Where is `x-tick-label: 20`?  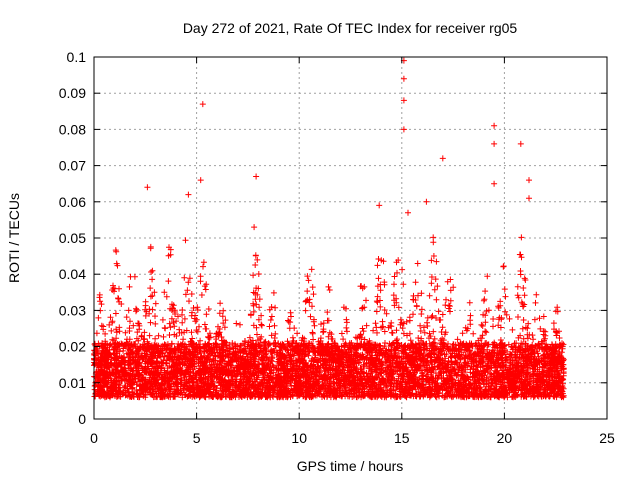
x-tick-label: 20 is located at coordinates (505, 438).